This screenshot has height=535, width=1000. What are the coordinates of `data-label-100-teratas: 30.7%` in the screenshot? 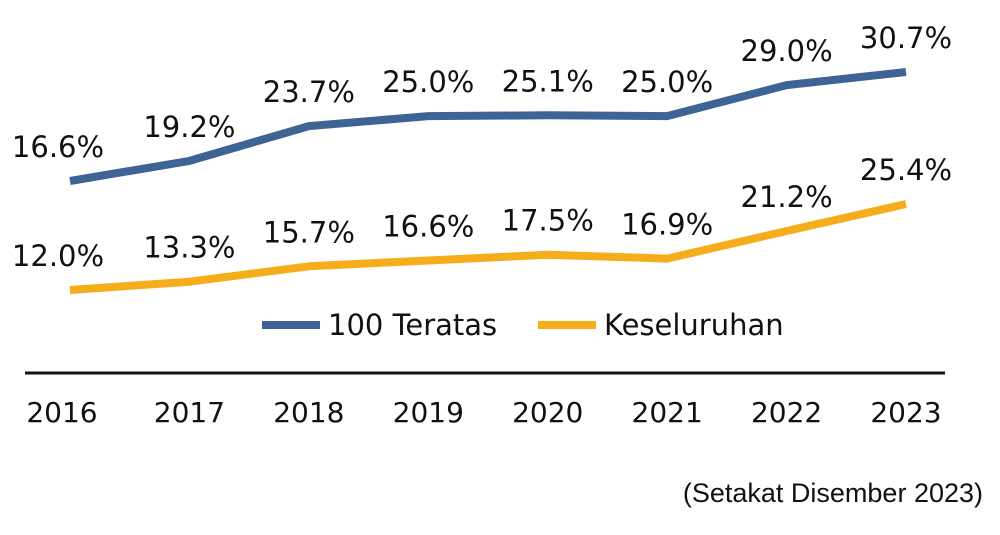 It's located at (906, 38).